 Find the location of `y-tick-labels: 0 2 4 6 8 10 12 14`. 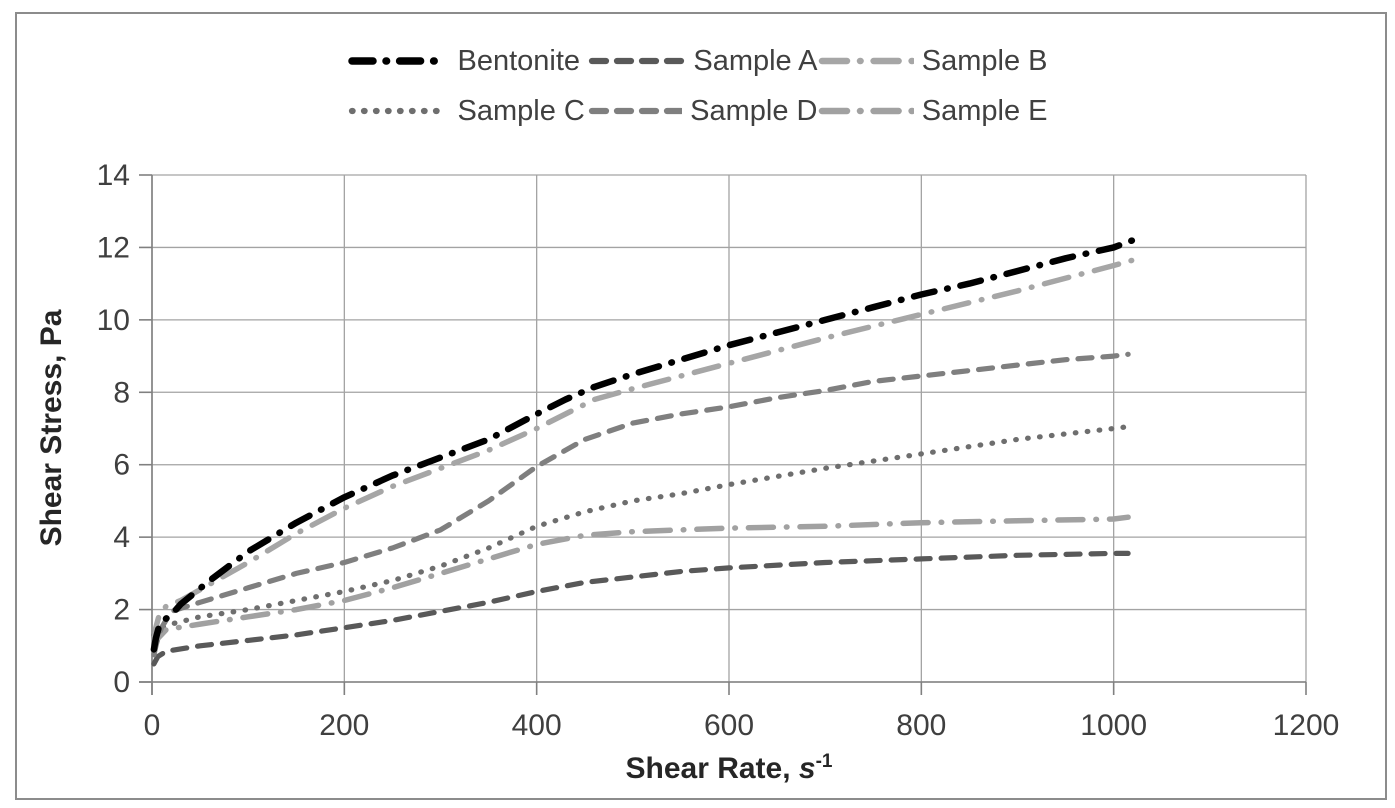

y-tick-labels: 0 2 4 6 8 10 12 14 is located at coordinates (113, 429).